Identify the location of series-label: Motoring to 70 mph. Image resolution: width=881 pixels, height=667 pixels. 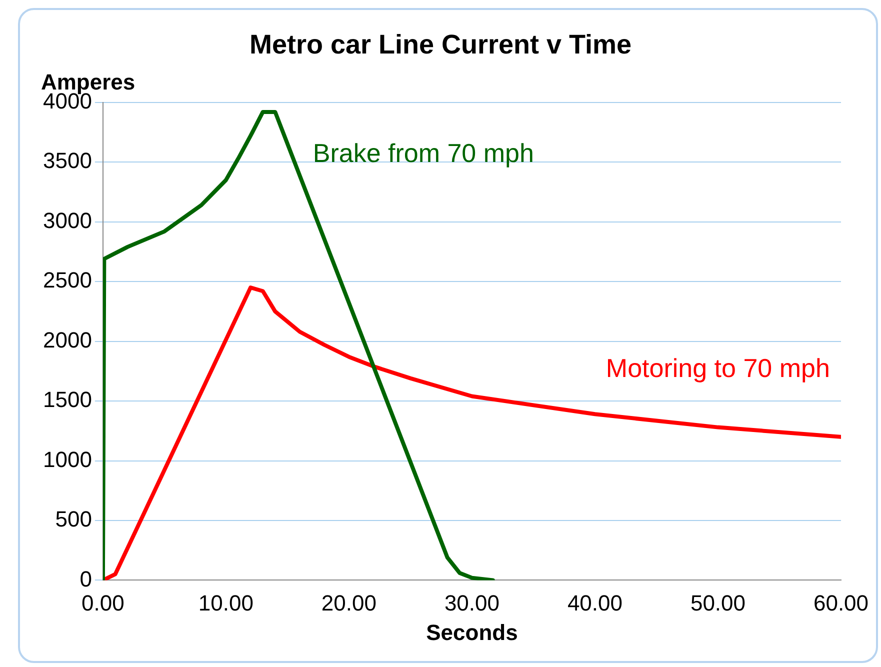
(718, 368).